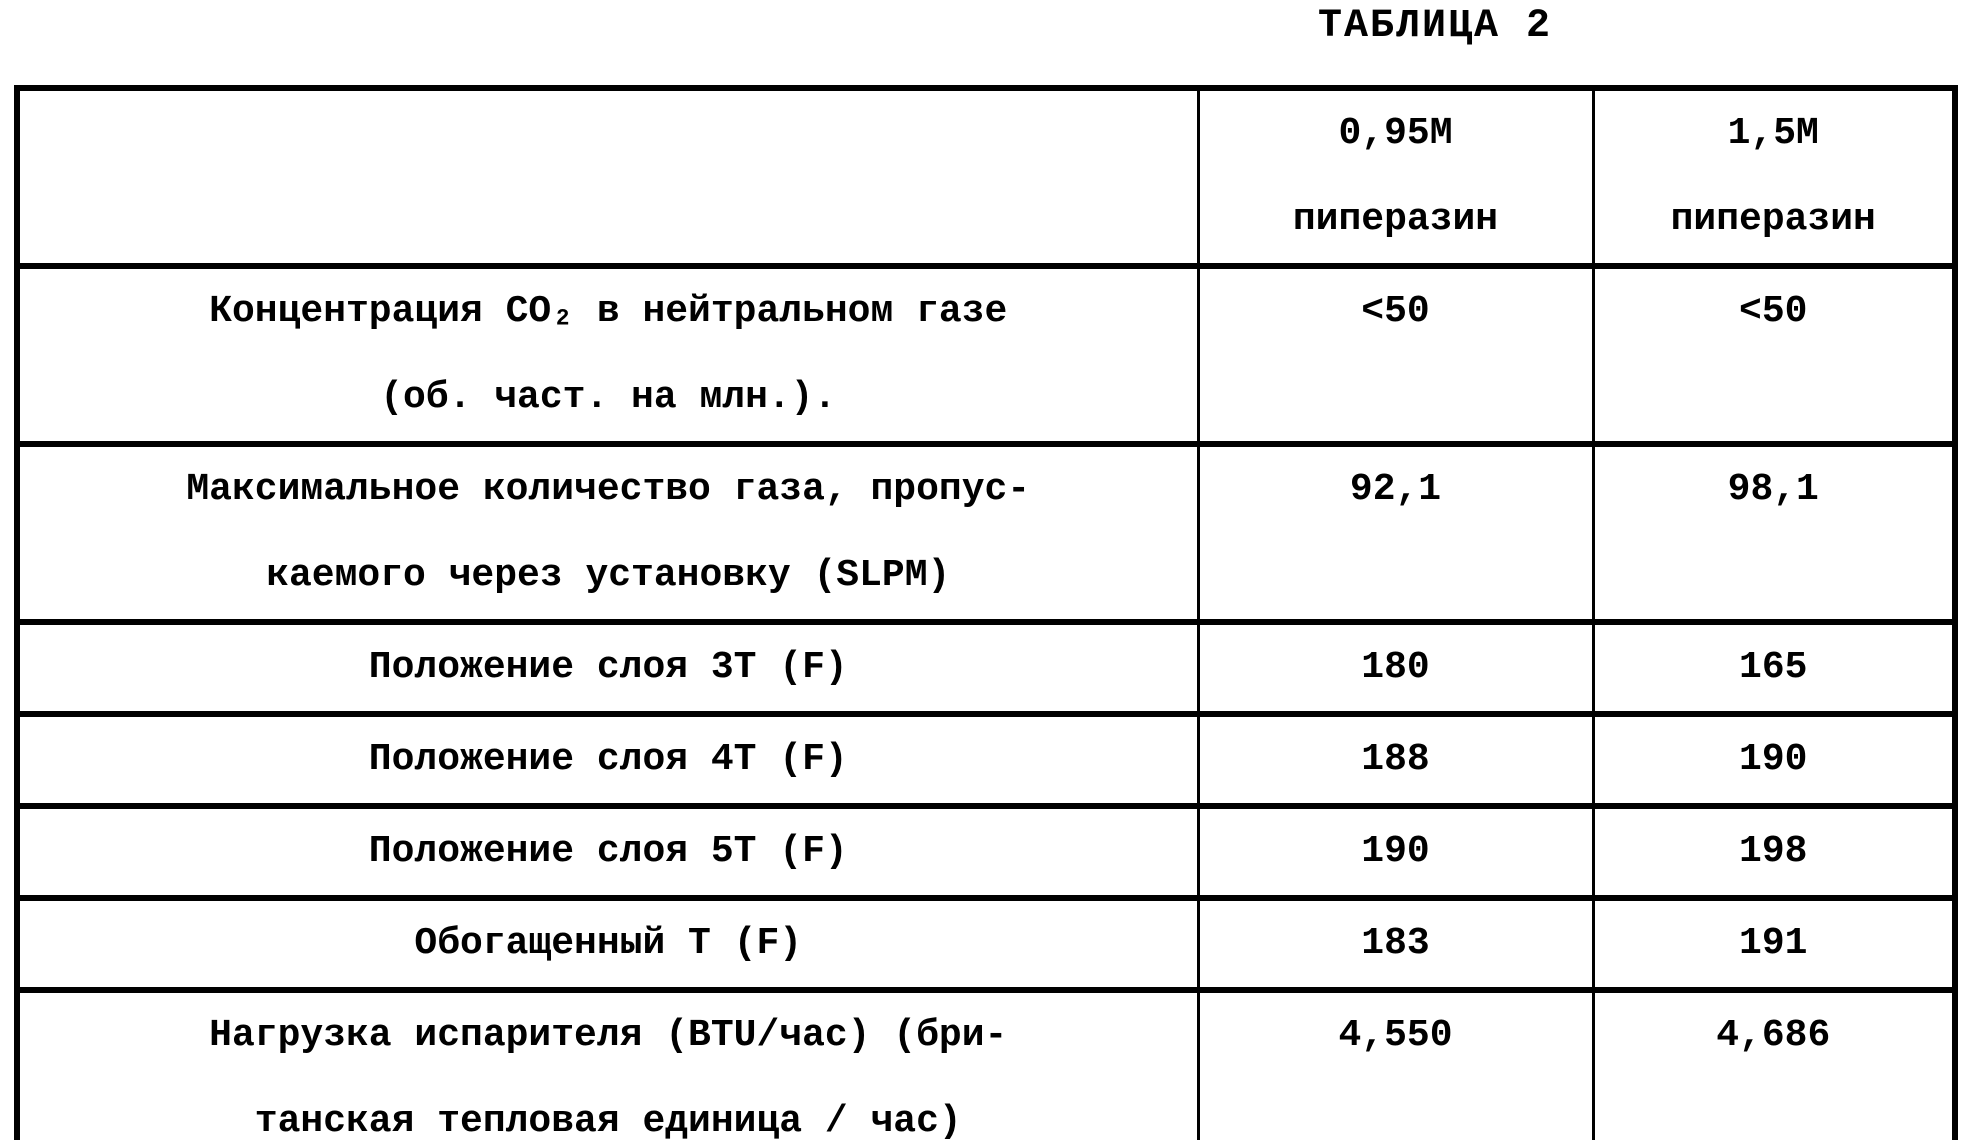 This screenshot has height=1140, width=1968. What do you see at coordinates (607, 177) in the screenshot?
I see `header-empty-cell` at bounding box center [607, 177].